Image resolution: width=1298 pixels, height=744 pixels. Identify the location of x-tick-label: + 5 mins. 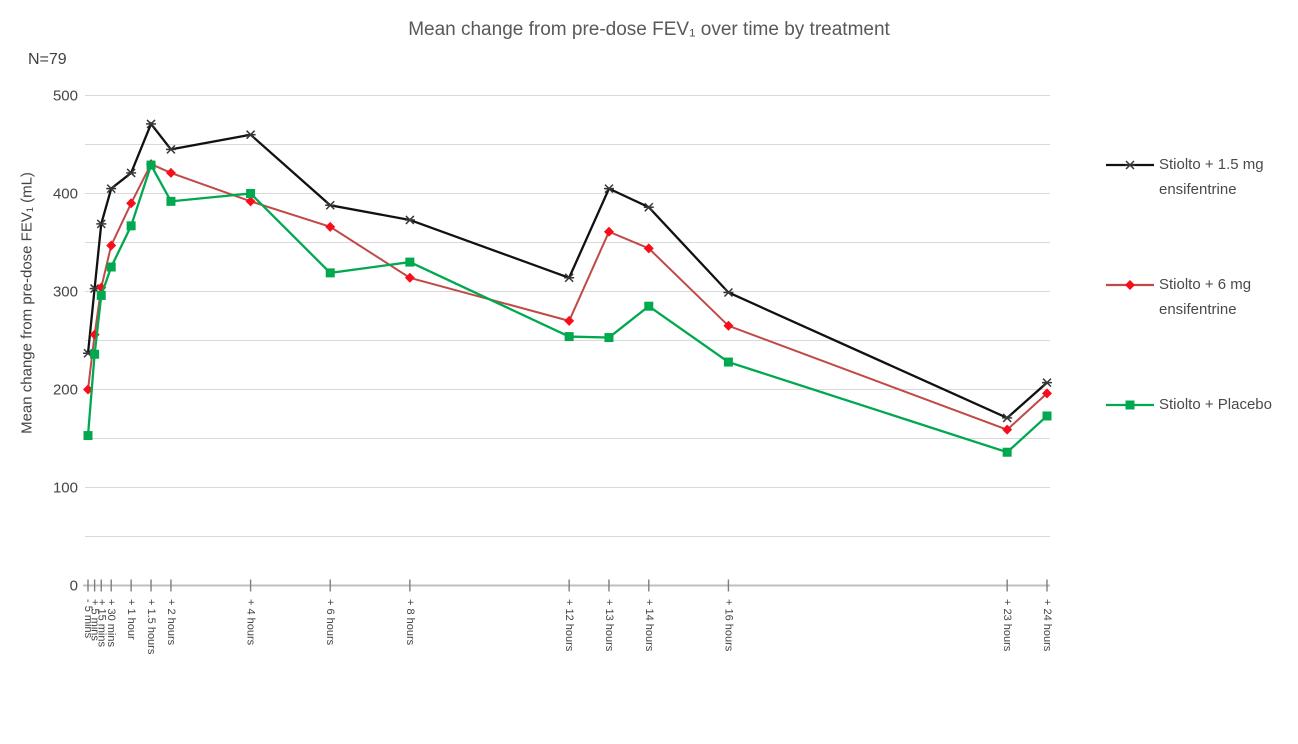
(95, 620).